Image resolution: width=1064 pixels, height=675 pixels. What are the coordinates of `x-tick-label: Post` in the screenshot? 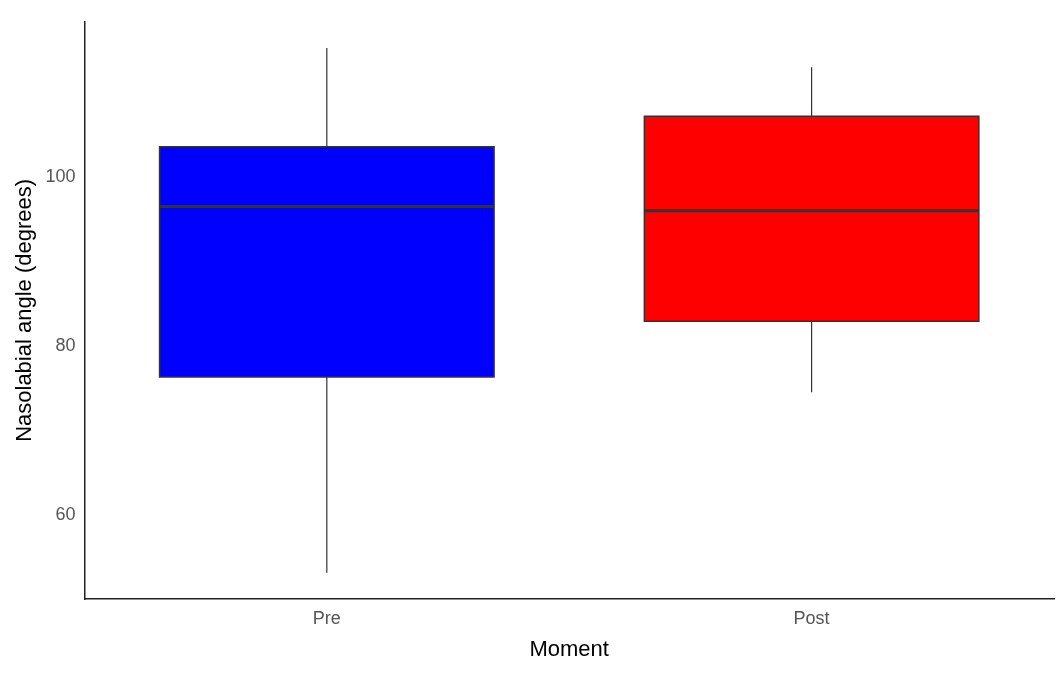 It's located at (811, 617).